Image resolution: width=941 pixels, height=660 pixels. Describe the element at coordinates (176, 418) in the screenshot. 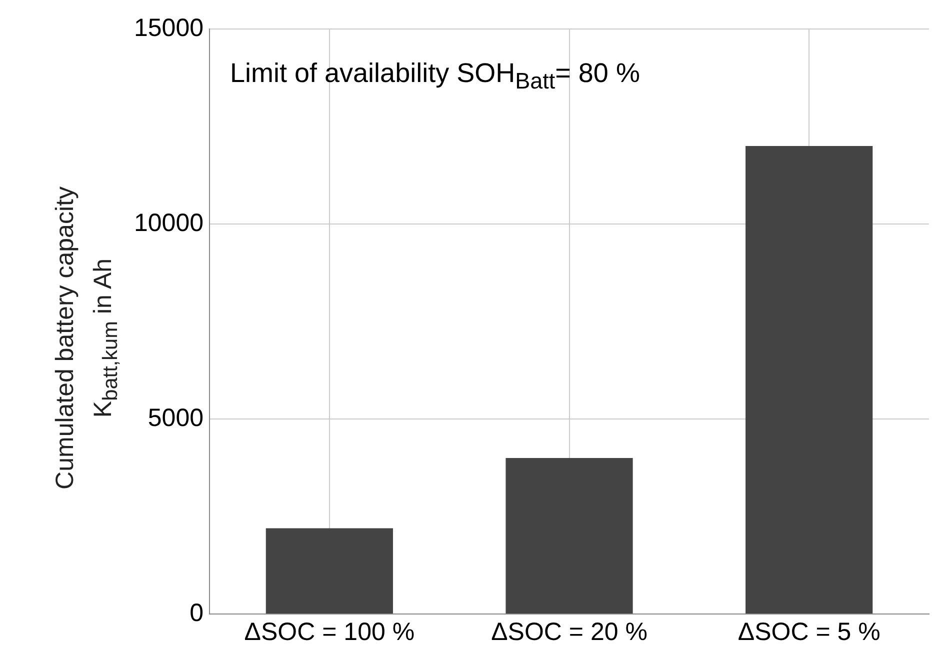

I see `y-tick-label: 5000` at that location.